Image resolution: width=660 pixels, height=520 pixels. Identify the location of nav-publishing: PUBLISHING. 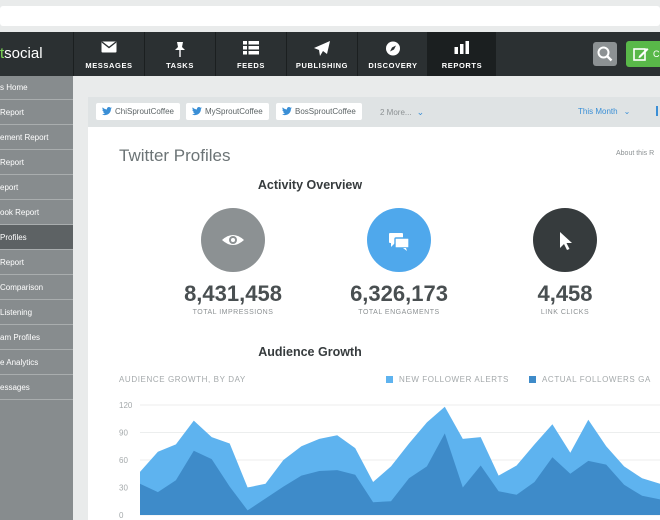
(321, 54).